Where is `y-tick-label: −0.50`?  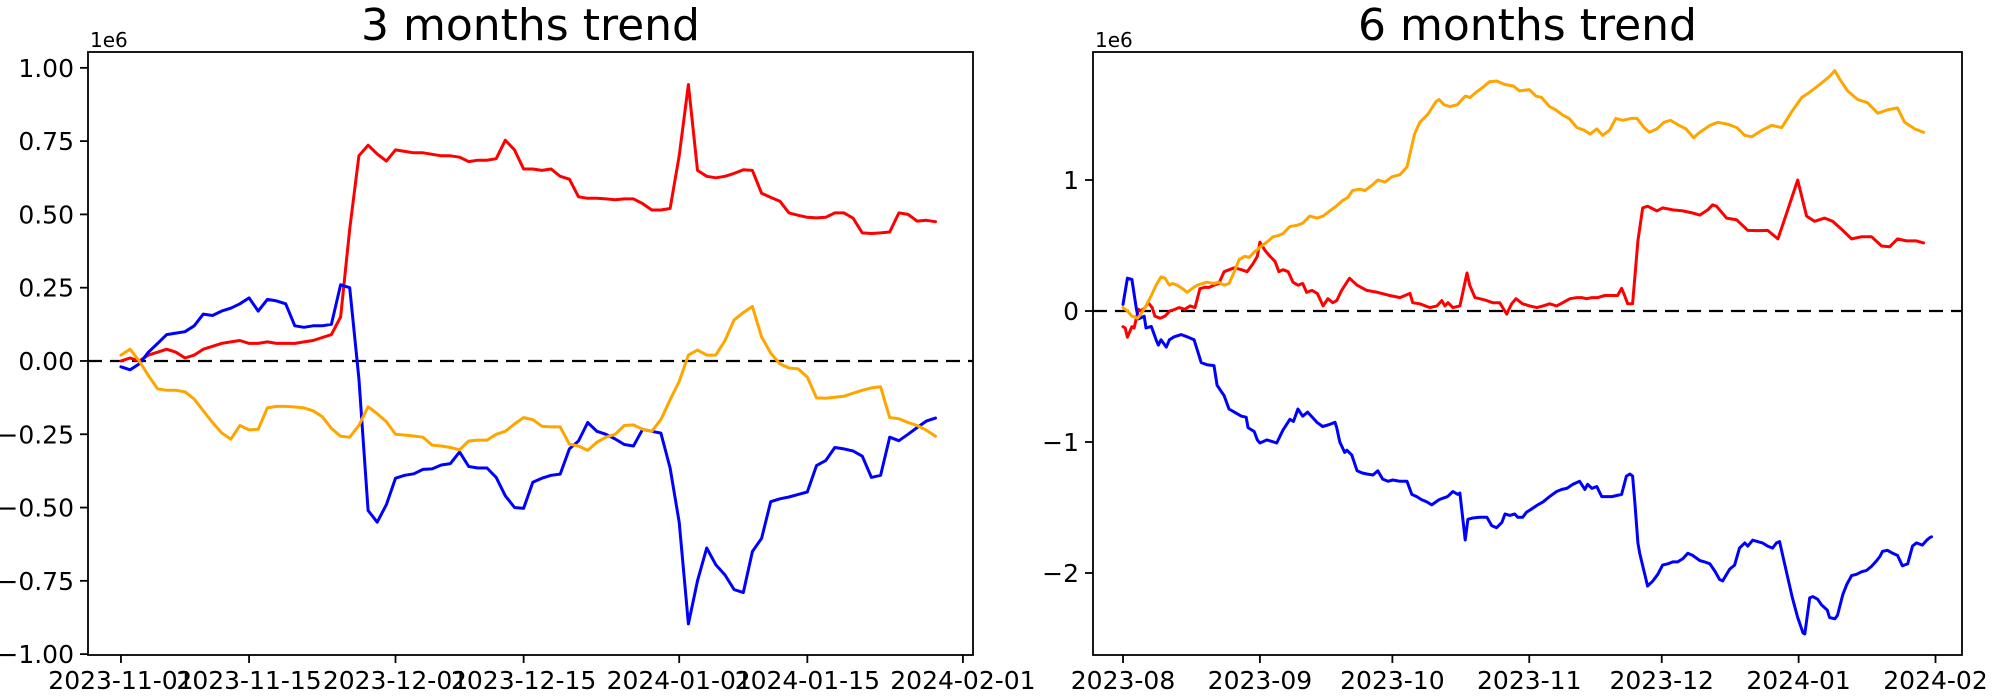
y-tick-label: −0.50 is located at coordinates (37, 508).